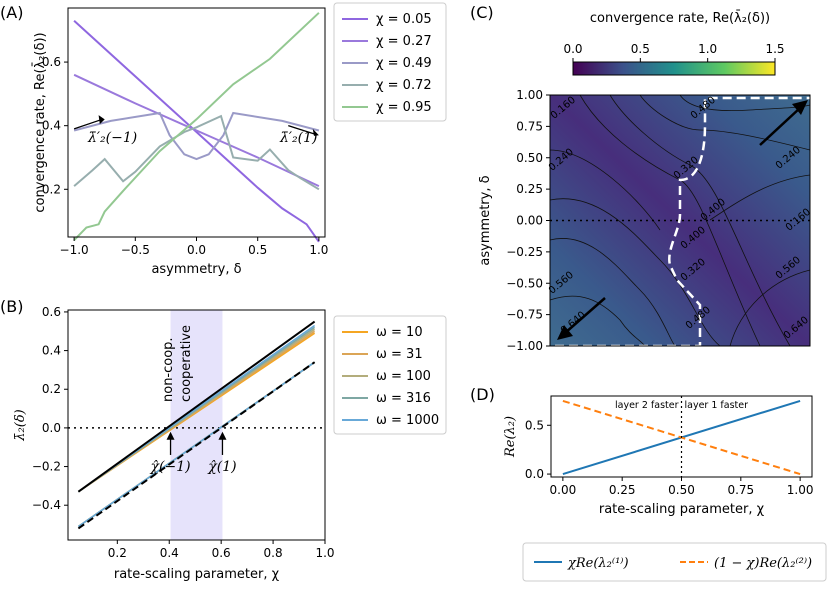  I want to click on a-xtick-label: −0.5, so click(135, 250).